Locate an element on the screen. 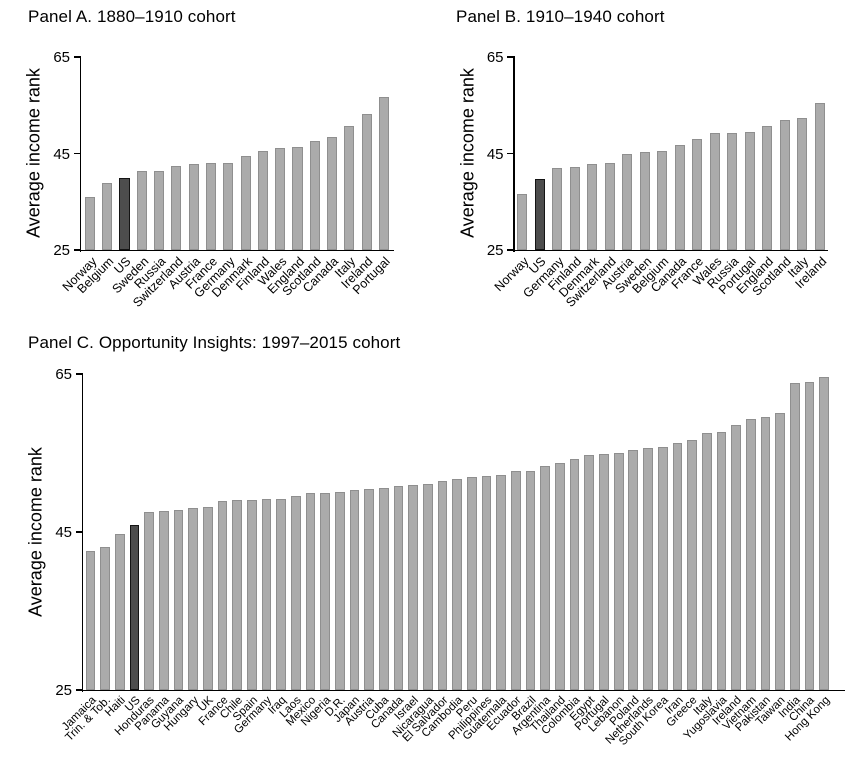  bar-scotland is located at coordinates (314, 195).